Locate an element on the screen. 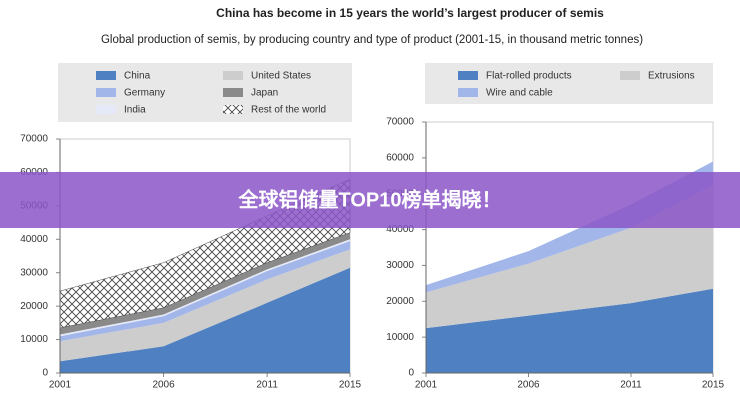 The image size is (740, 400). legend-label: India is located at coordinates (135, 110).